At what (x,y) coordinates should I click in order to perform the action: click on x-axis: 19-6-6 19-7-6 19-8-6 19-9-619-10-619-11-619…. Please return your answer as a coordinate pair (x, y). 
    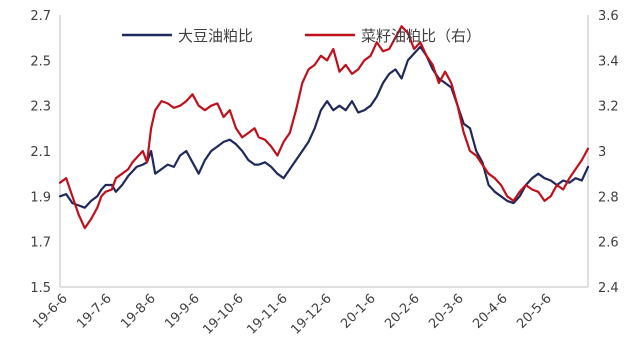
    Looking at the image, I should click on (292, 314).